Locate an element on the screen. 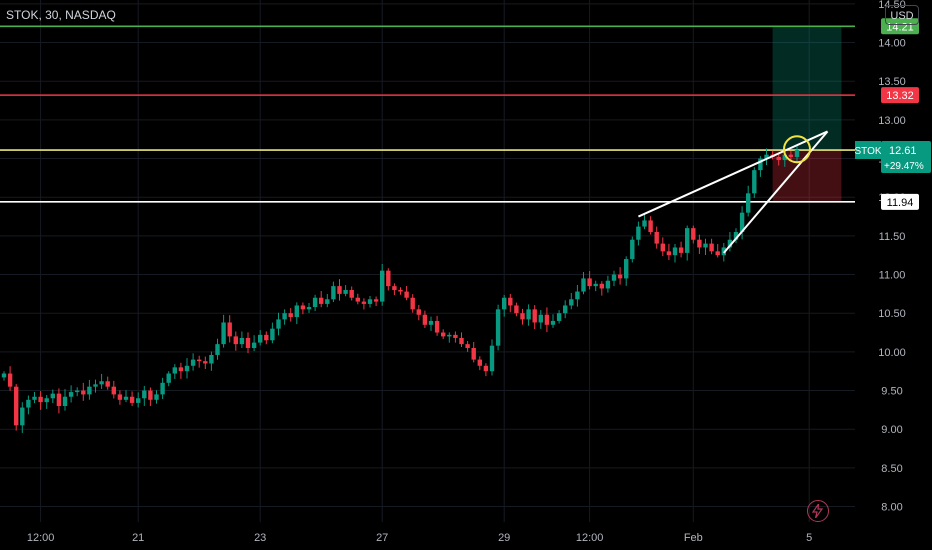 Image resolution: width=932 pixels, height=550 pixels. x-tick-label: 12:00 is located at coordinates (590, 538).